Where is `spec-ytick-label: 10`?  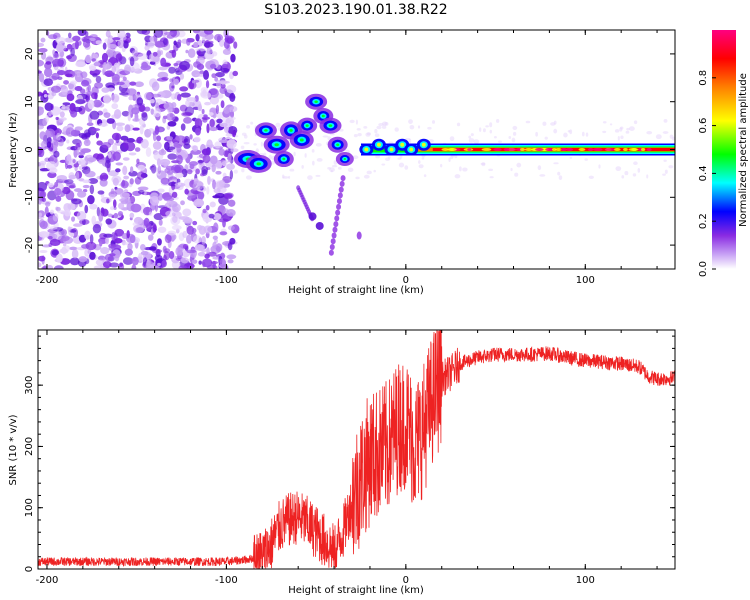 spec-ytick-label: 10 is located at coordinates (29, 101).